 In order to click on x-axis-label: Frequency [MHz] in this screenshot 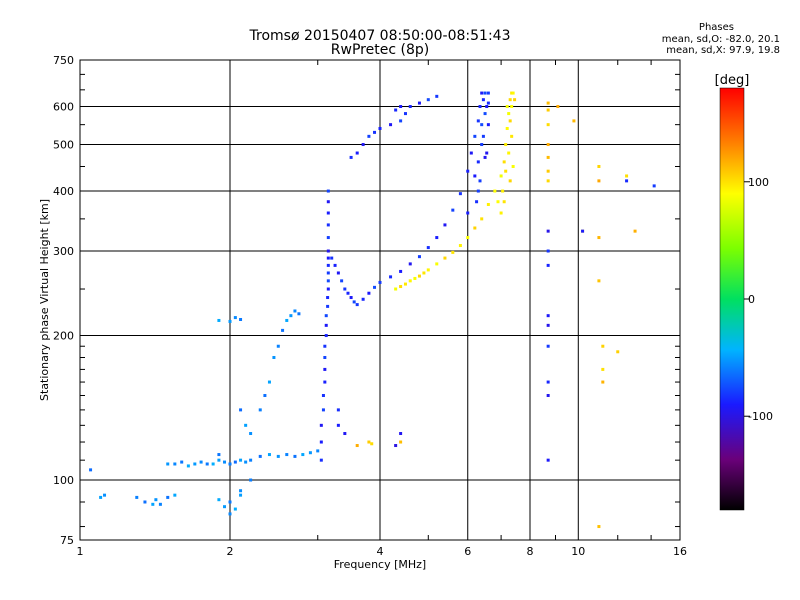, I will do `click(380, 564)`.